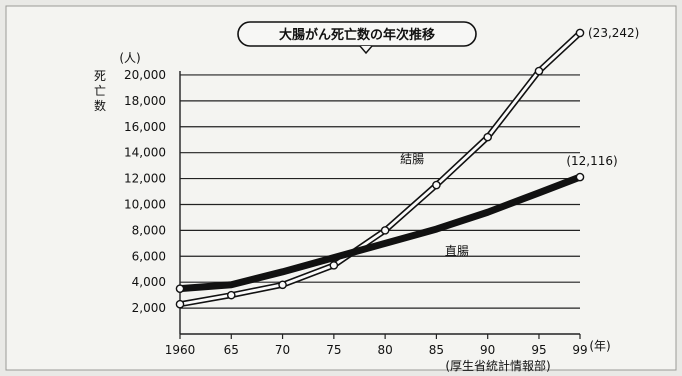  I want to click on y-tick-label: 4,000, so click(149, 282).